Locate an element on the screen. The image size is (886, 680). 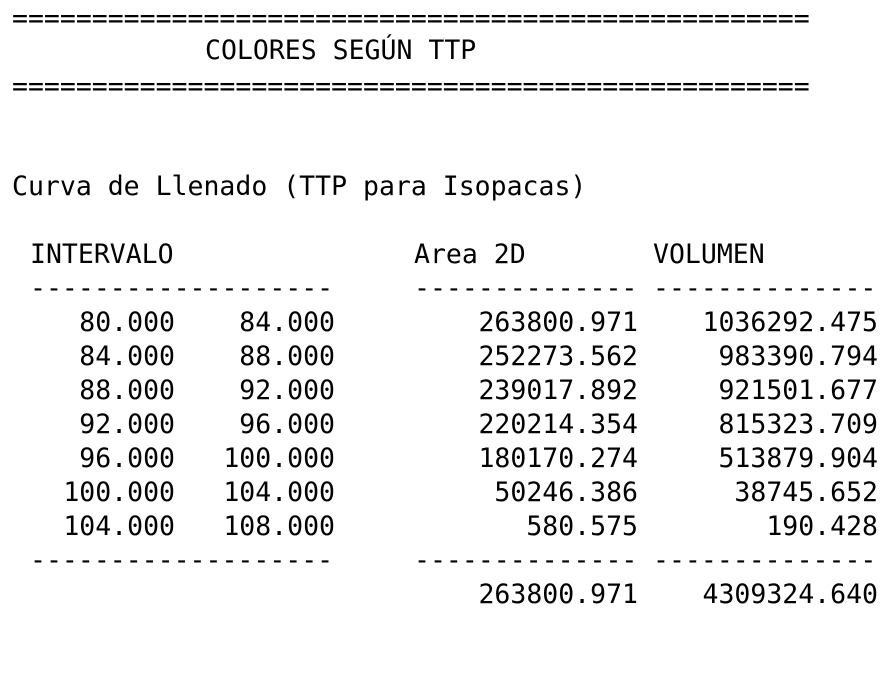
interval-from: 96.000 is located at coordinates (127, 458).